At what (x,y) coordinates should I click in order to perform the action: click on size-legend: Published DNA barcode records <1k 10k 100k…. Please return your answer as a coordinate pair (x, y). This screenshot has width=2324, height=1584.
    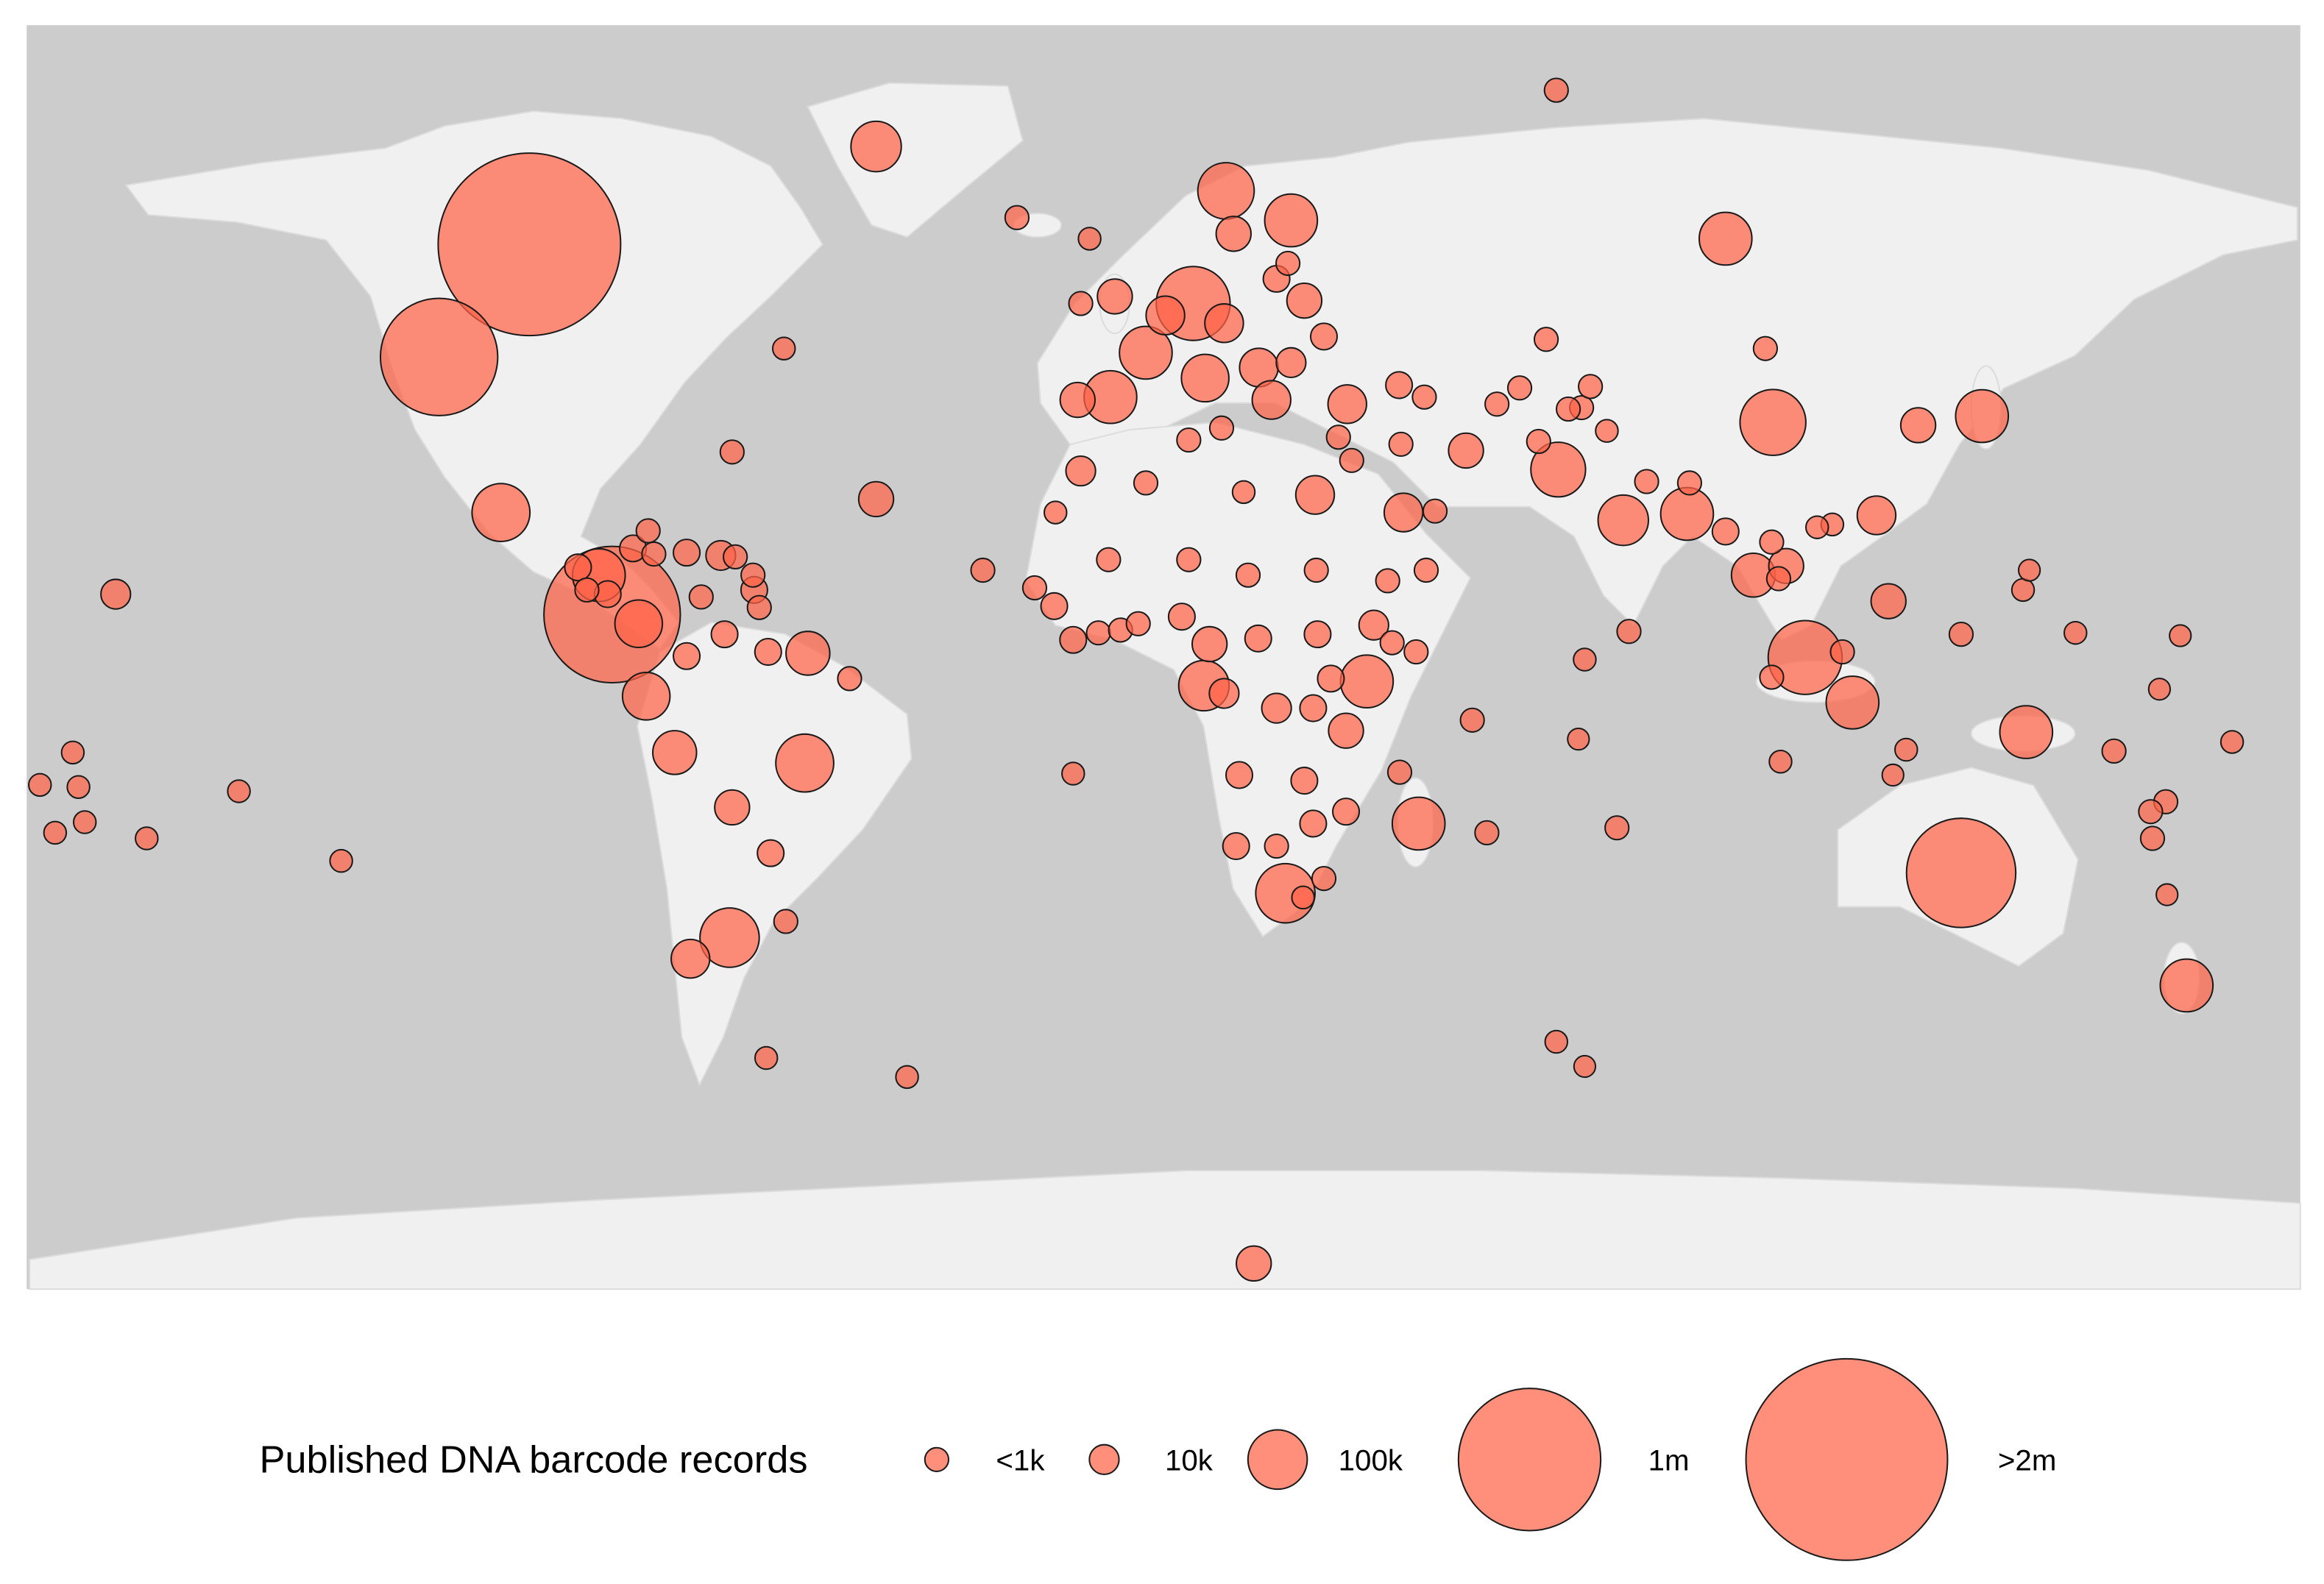
    Looking at the image, I should click on (1157, 1459).